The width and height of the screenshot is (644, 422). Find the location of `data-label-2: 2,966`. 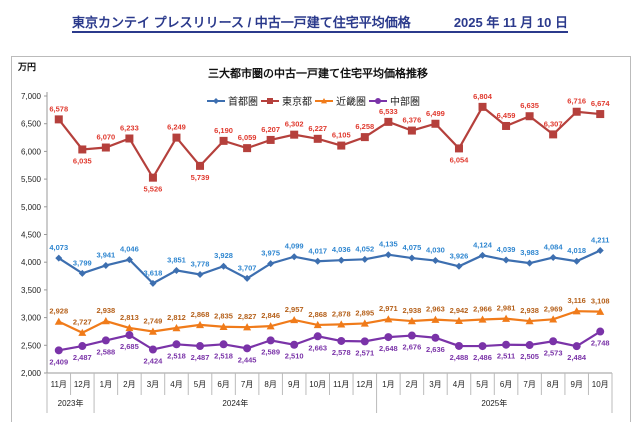

data-label-2: 2,966 is located at coordinates (482, 308).